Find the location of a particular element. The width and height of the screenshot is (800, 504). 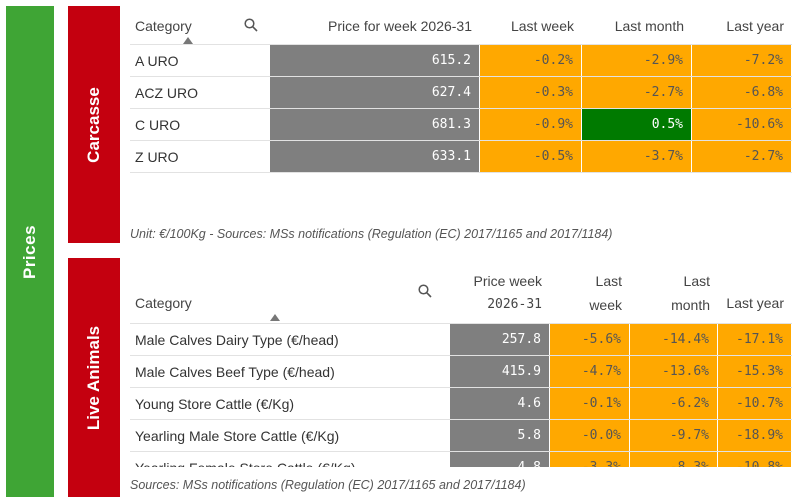

table-row: A URO 615.2 -0.2% -2.9% -7.2% is located at coordinates (461, 61).